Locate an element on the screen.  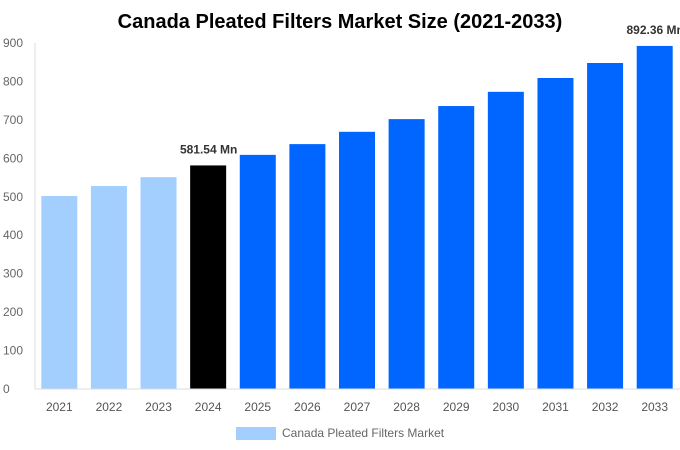
data-label: 892.36 Mn is located at coordinates (653, 30).